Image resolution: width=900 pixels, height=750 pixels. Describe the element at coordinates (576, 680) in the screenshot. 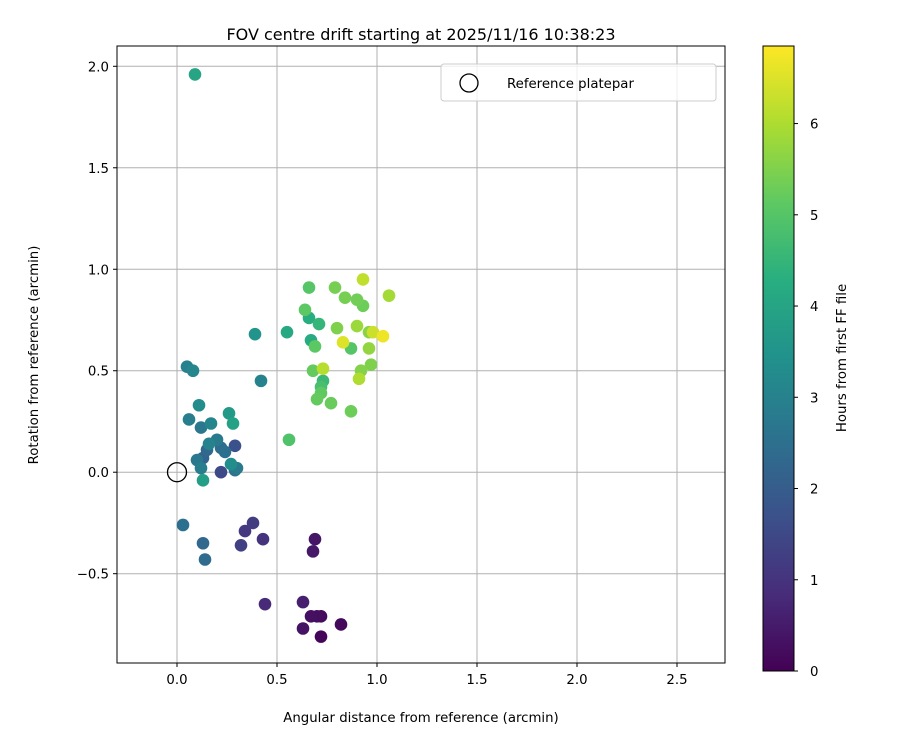

I see `x-tick-label: 2.0` at that location.